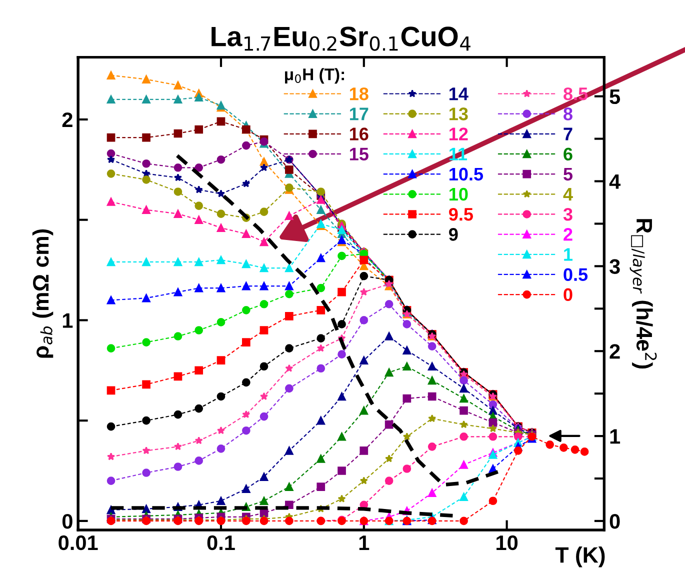  I want to click on x-tick-label: 10, so click(507, 542).